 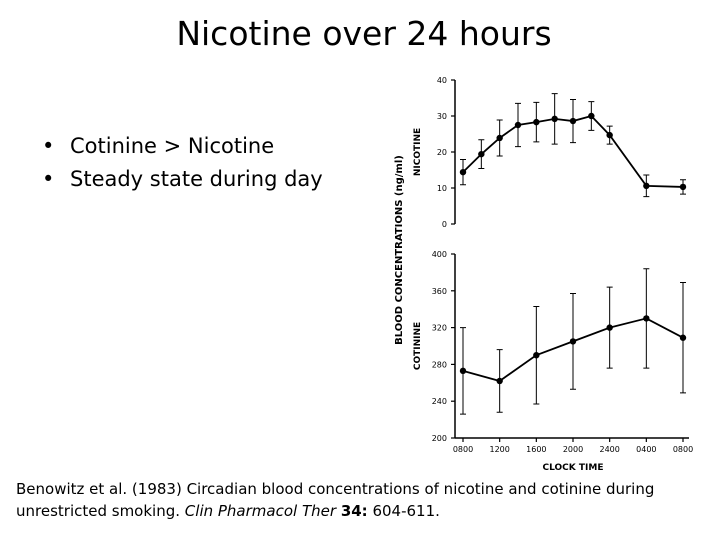 What do you see at coordinates (418, 152) in the screenshot?
I see `y-axis-label: NICOTINE` at bounding box center [418, 152].